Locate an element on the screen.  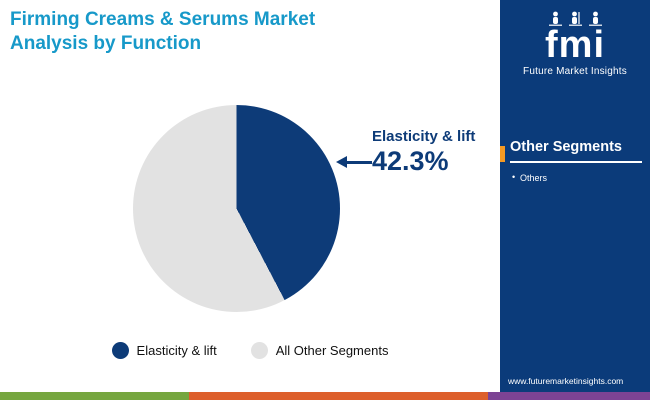
stripe-purple is located at coordinates (568, 396).